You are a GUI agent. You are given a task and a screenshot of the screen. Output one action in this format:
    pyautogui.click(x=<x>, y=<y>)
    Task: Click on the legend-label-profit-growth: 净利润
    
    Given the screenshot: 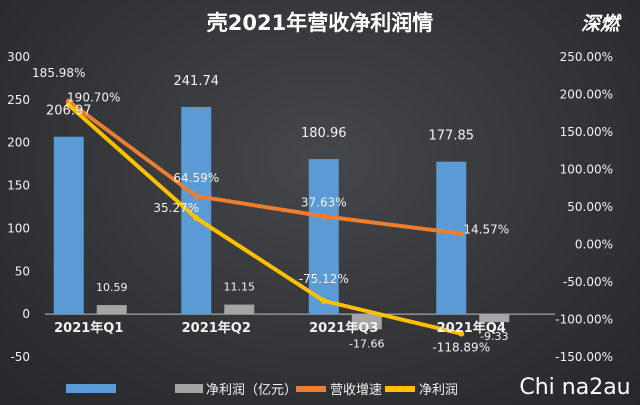 What is the action you would take?
    pyautogui.click(x=438, y=390)
    